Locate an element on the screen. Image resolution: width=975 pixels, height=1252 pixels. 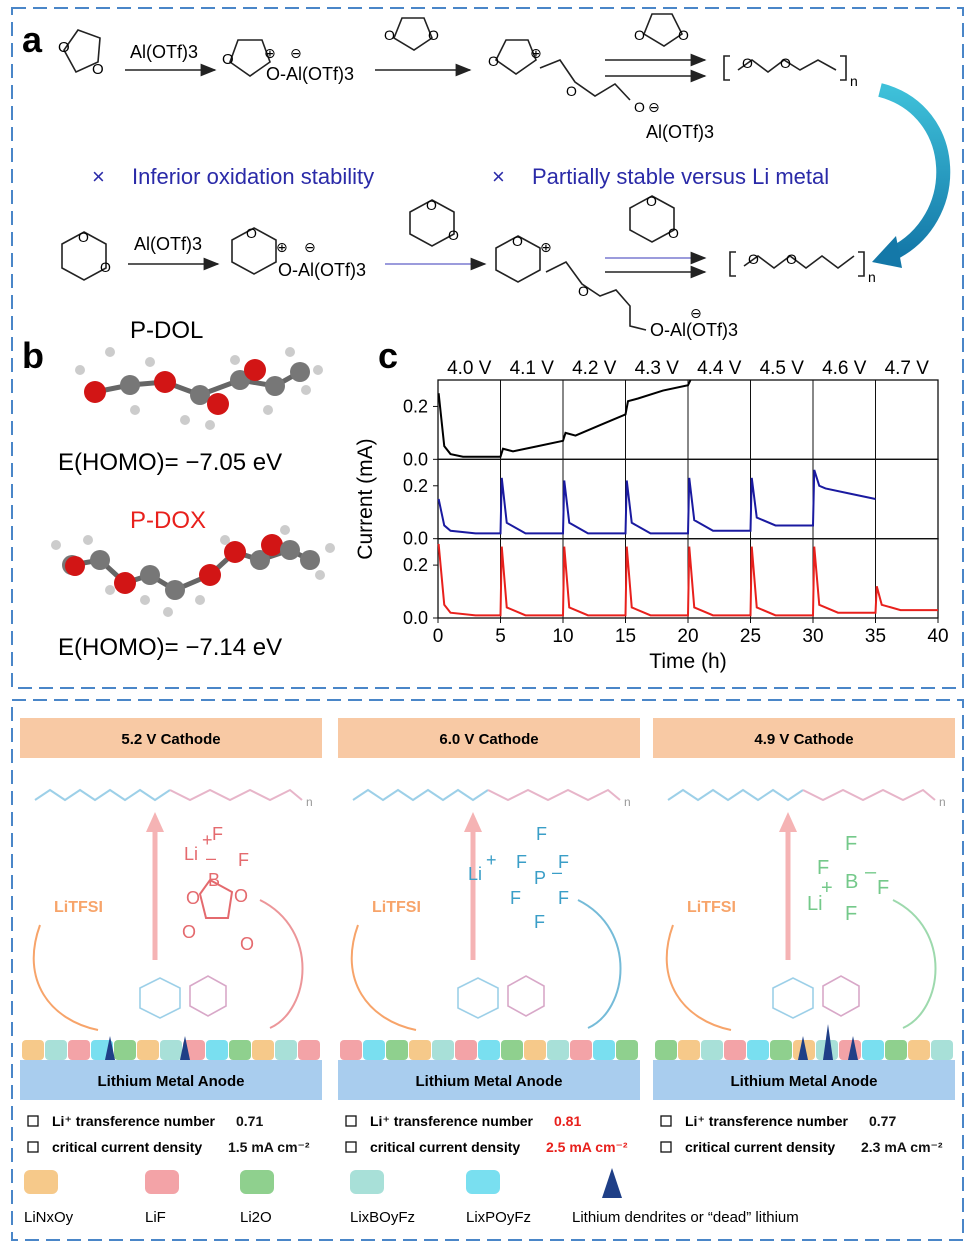
voltage-label: 4.2 V is located at coordinates (594, 368).